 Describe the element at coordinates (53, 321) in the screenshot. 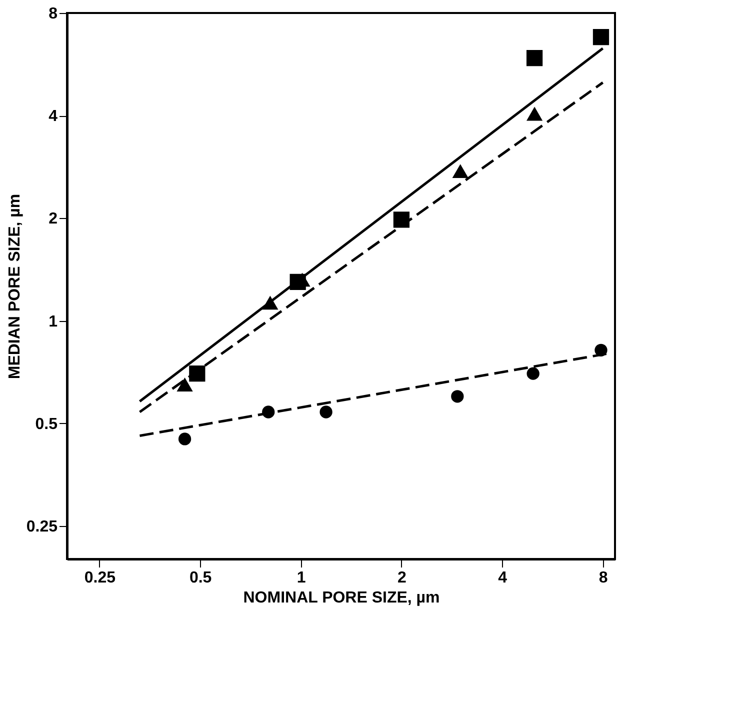

I see `y-tick-label: 1` at that location.